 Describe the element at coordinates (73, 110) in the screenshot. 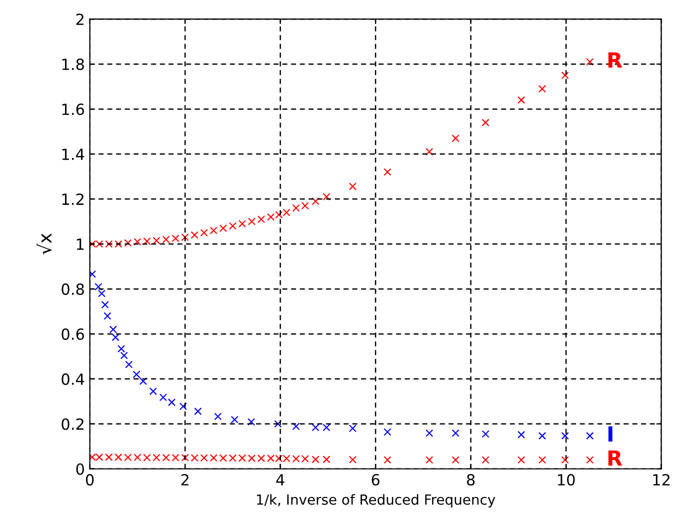

I see `y-tick-label: 1.6` at that location.